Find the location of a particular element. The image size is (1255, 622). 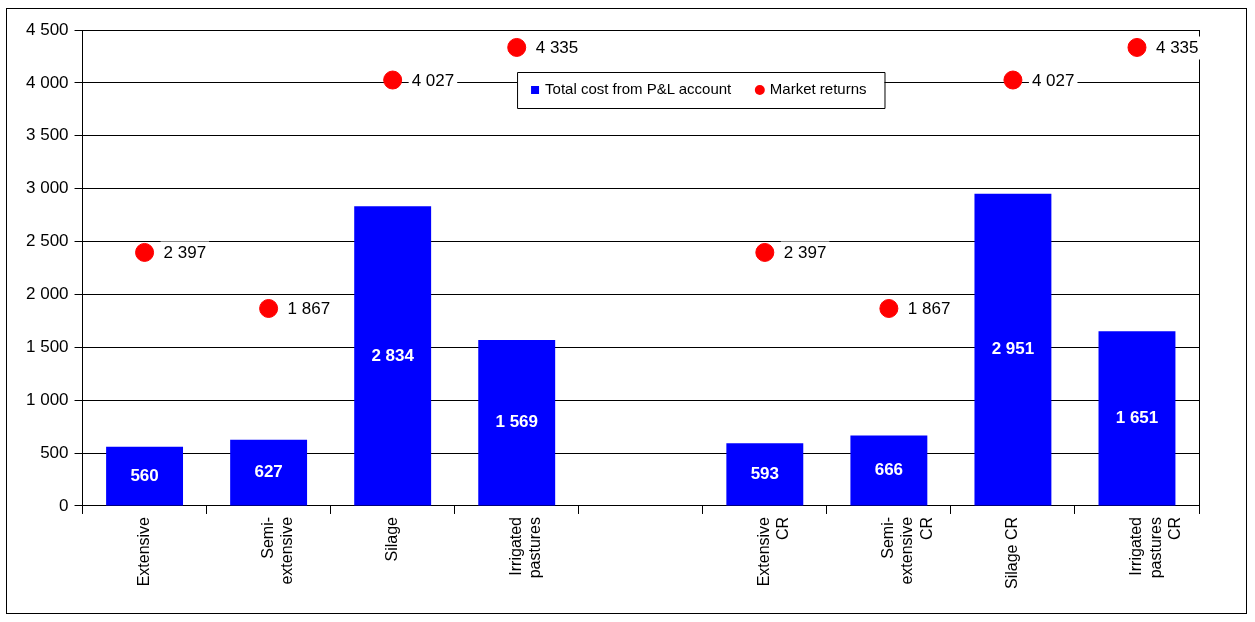

y-tick-label: 2 000 is located at coordinates (47, 294).